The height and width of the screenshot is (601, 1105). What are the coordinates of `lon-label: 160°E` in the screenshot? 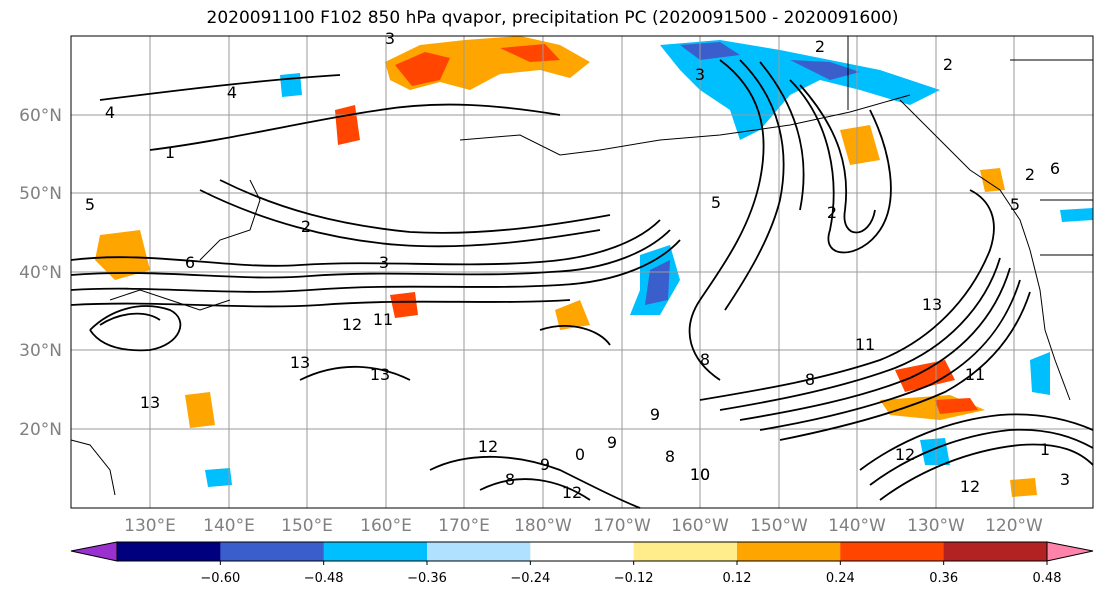 It's located at (386, 526).